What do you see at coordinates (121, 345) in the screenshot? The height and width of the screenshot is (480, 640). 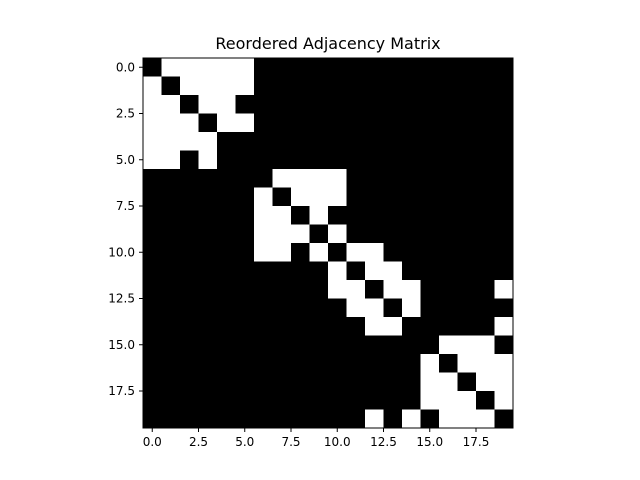 I see `y-tick-label: 15.0` at bounding box center [121, 345].